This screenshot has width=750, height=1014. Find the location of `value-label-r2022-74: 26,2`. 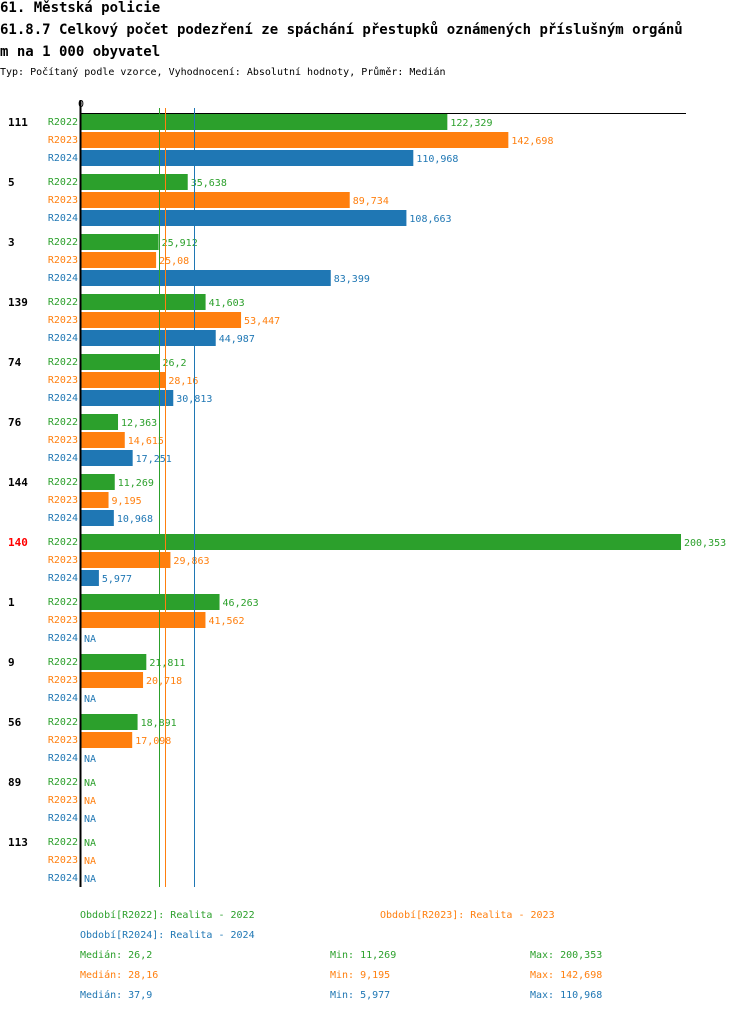

value-label-r2022-74: 26,2 is located at coordinates (174, 363).